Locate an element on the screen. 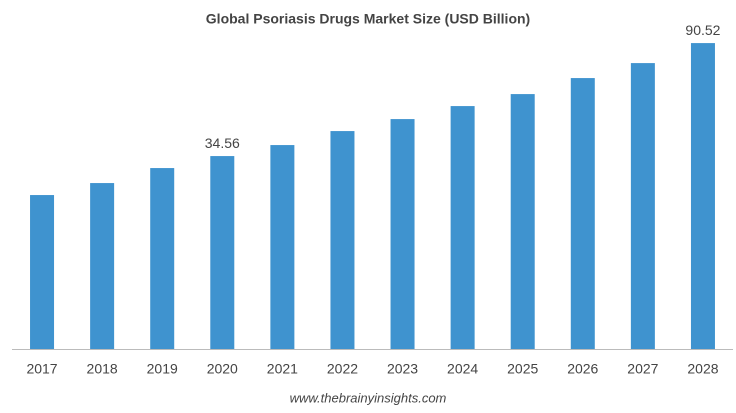 This screenshot has width=736, height=413. x-tick-label: 2027 is located at coordinates (642, 369).